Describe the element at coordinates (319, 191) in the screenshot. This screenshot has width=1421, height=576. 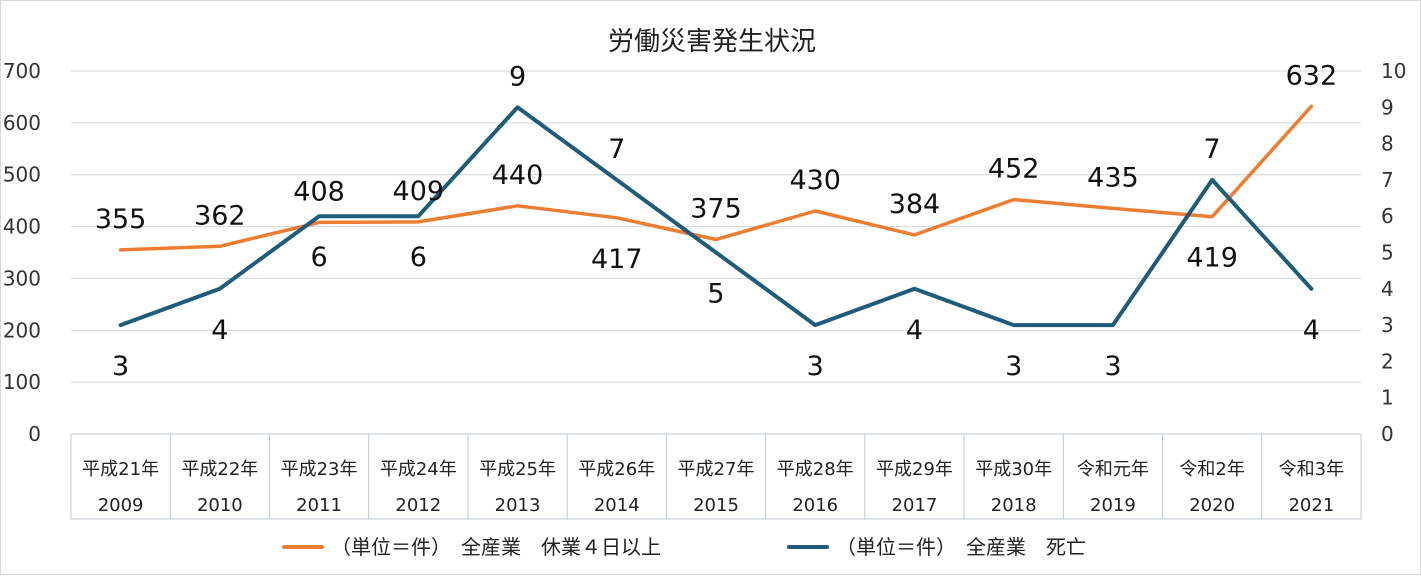
I see `data-label: 408` at that location.